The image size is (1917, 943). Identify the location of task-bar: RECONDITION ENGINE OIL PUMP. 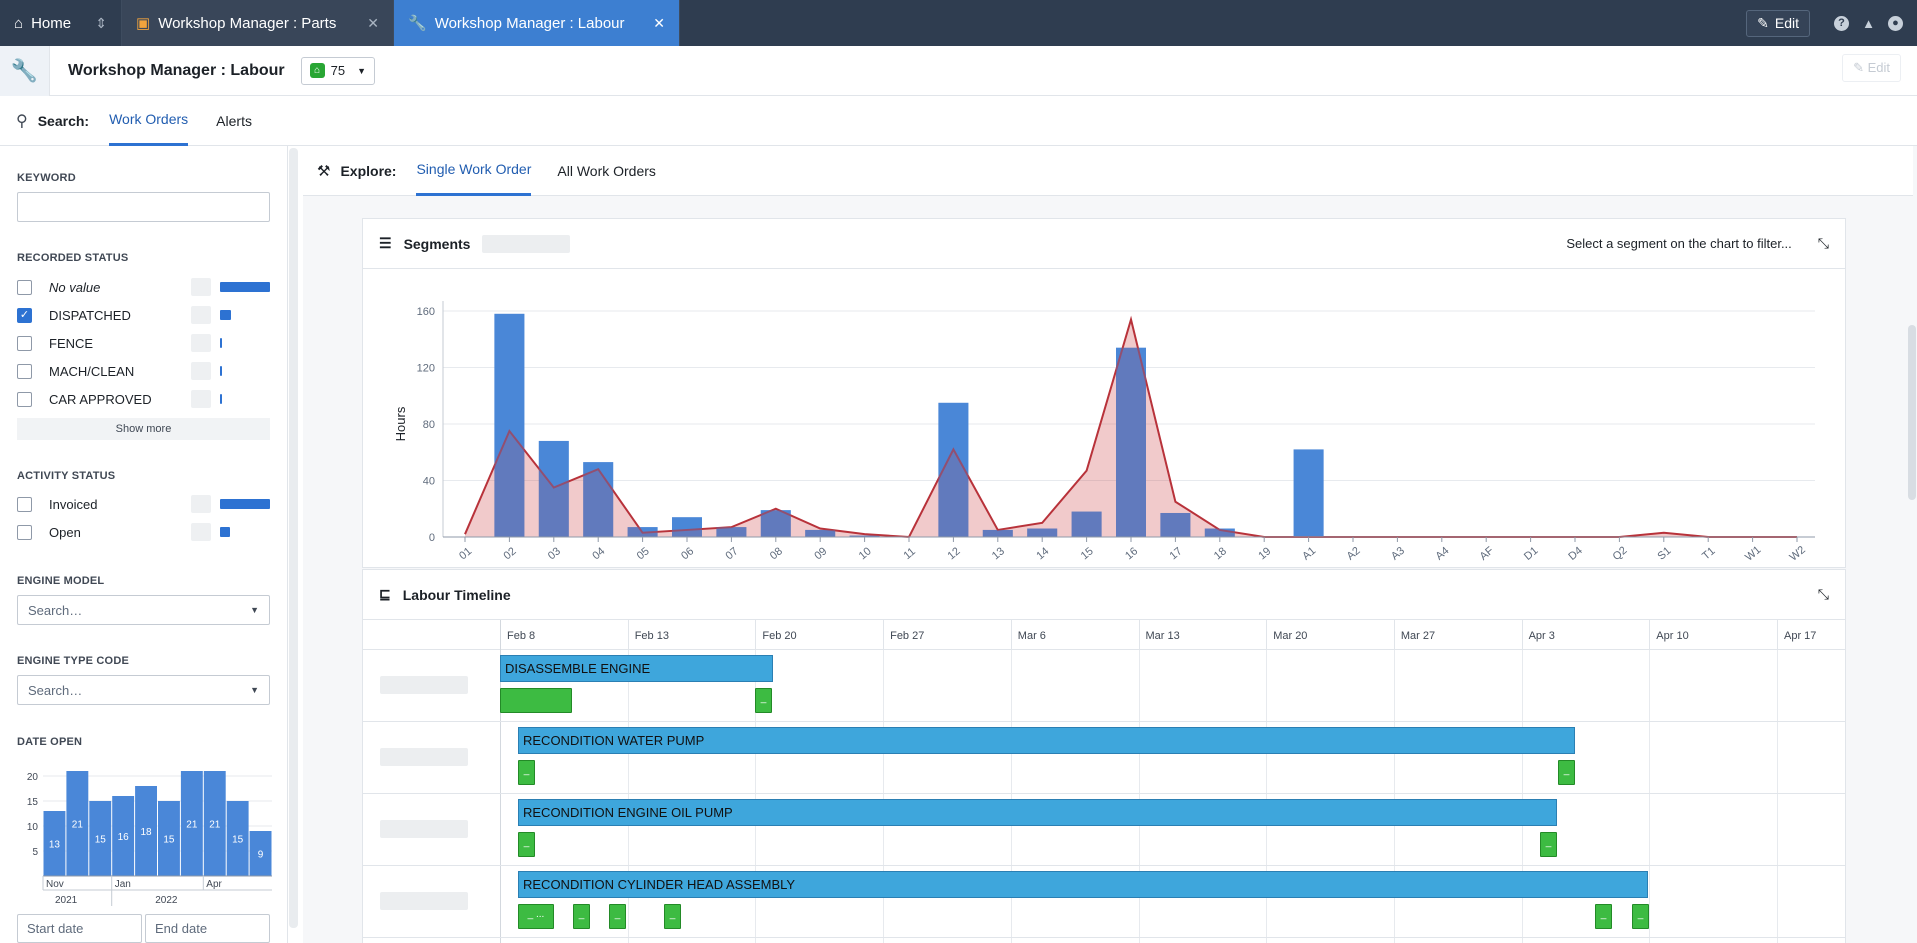
(1037, 812).